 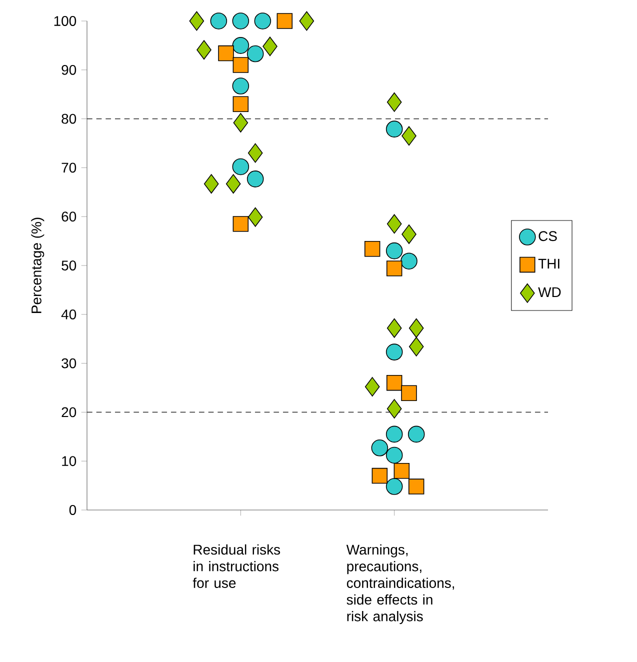 What do you see at coordinates (69, 265) in the screenshot?
I see `y-tick-label: 50` at bounding box center [69, 265].